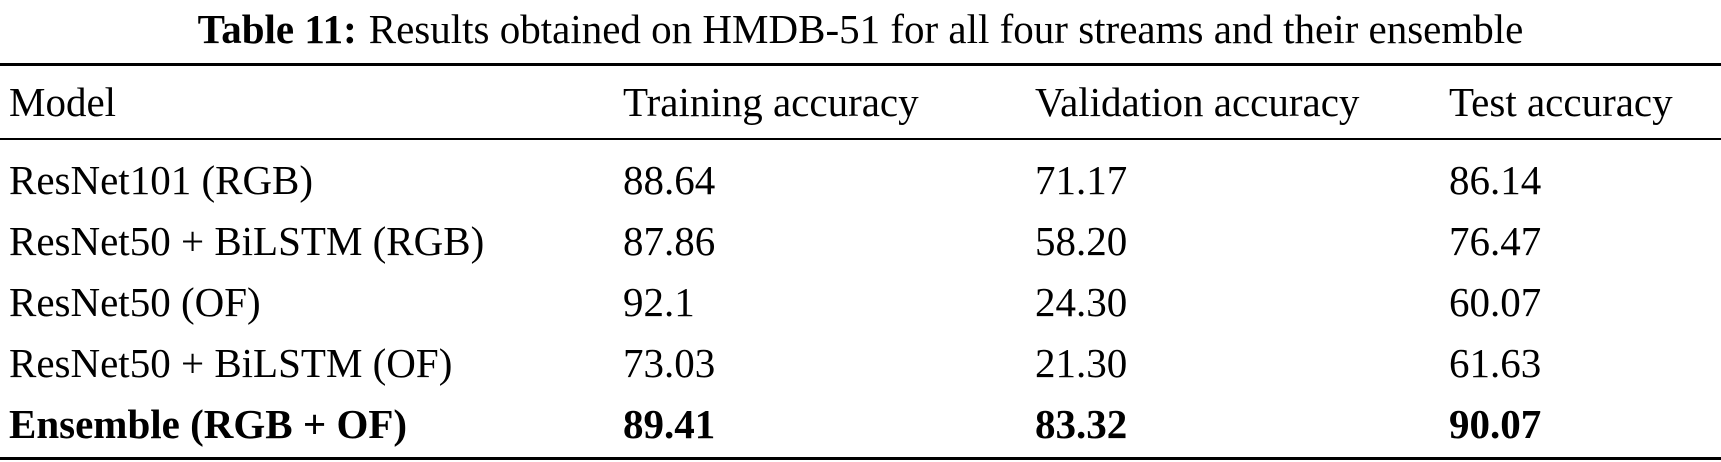 This screenshot has width=1721, height=462. Describe the element at coordinates (135, 302) in the screenshot. I see `model-cell: ResNet50 (OF)` at that location.